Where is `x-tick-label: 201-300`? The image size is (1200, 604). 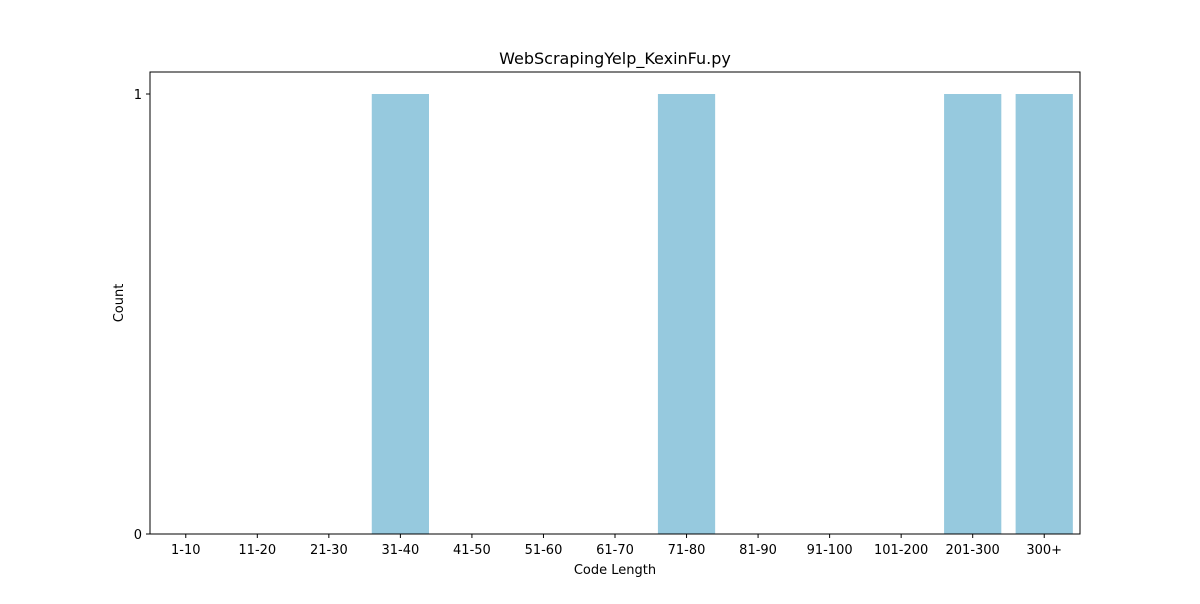
x-tick-label: 201-300 is located at coordinates (973, 550).